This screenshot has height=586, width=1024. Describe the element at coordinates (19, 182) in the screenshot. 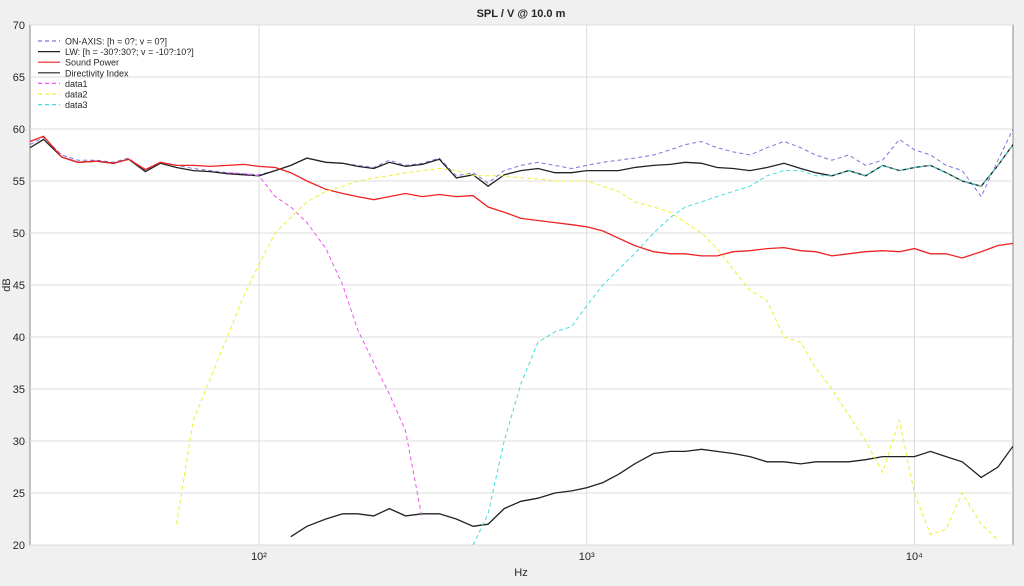

I see `y-tick-label: 55` at that location.